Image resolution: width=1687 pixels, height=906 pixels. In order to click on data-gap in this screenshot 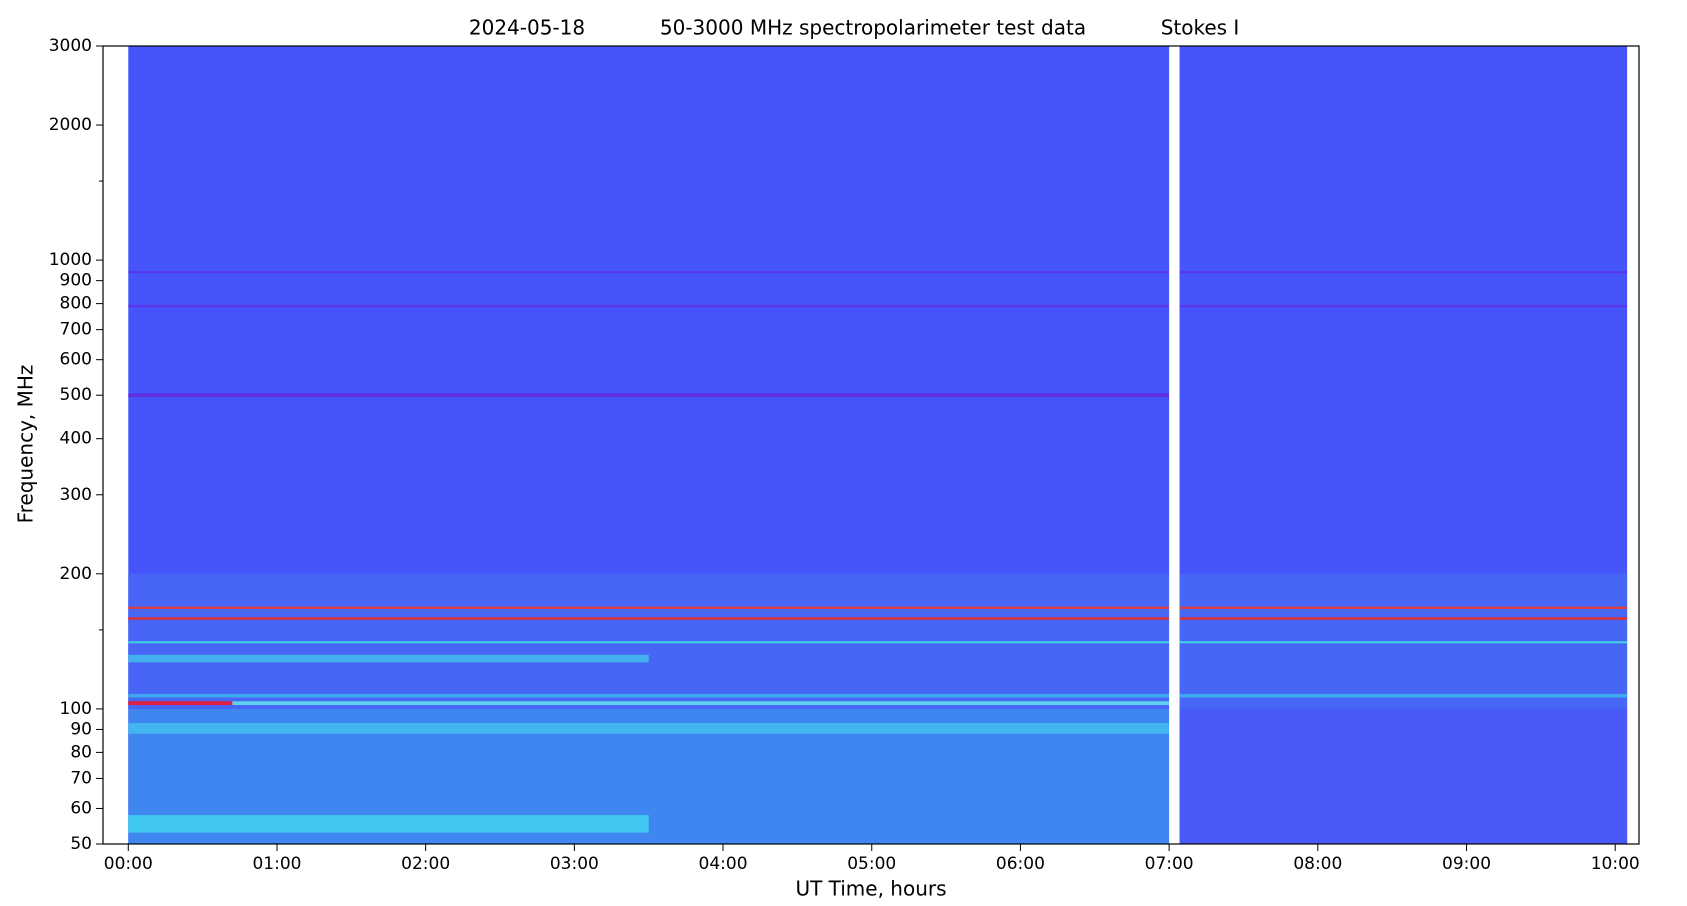, I will do `click(1174, 445)`.